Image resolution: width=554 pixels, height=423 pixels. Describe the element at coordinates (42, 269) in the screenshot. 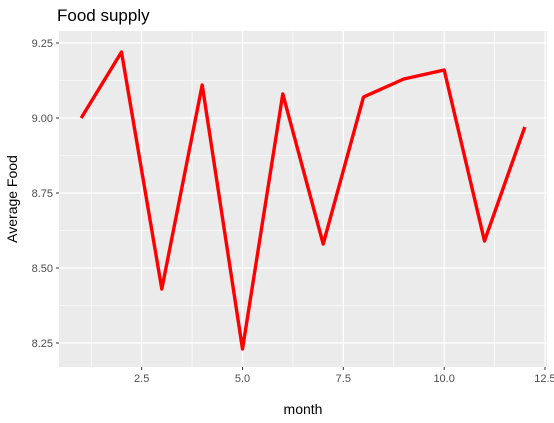

I see `y-tick-label: 8.50` at that location.